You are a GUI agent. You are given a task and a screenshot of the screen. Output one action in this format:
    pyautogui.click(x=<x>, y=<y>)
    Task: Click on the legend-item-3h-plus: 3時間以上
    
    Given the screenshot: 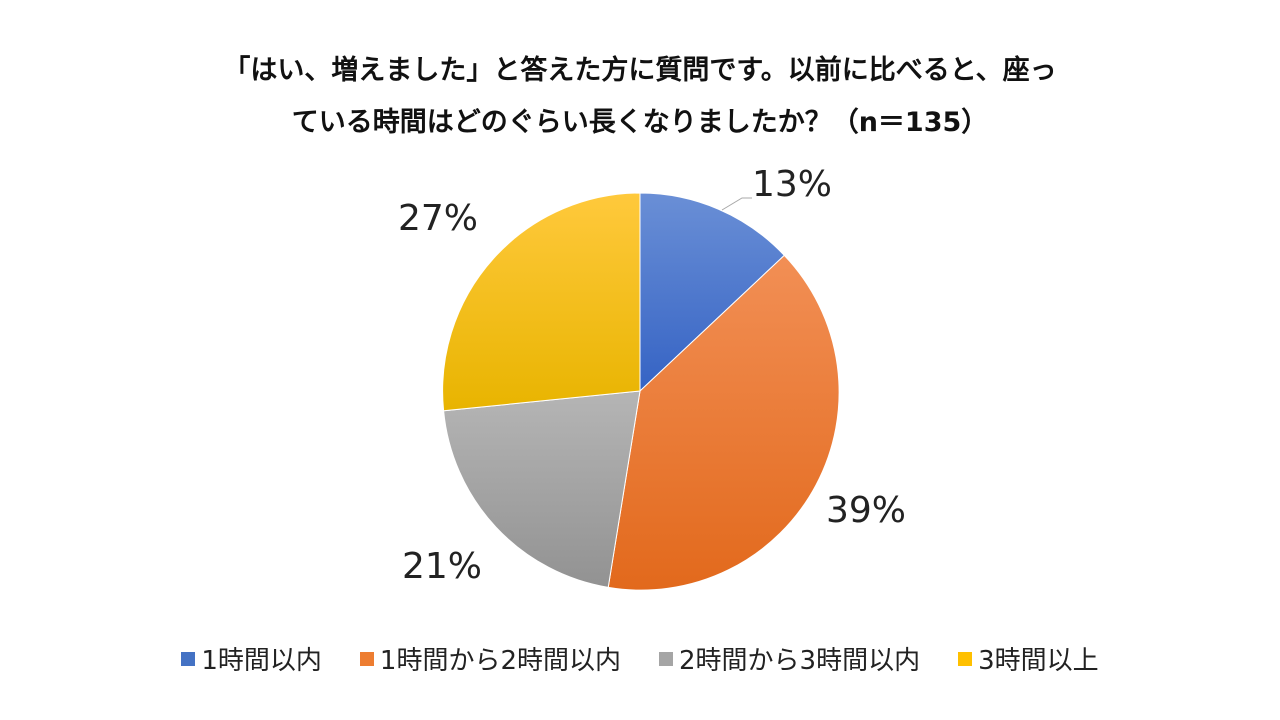 What is the action you would take?
    pyautogui.click(x=1028, y=658)
    